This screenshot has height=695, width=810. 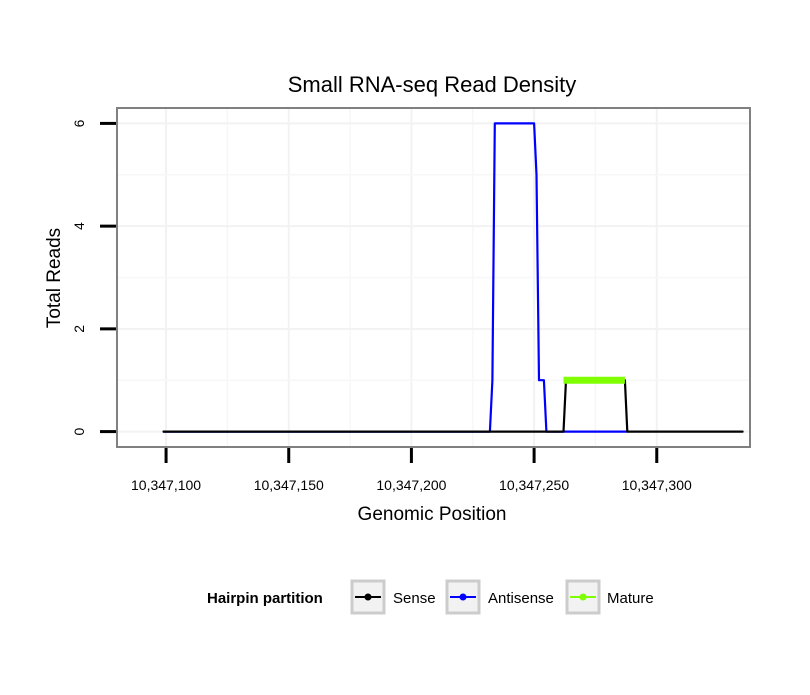 What do you see at coordinates (534, 485) in the screenshot?
I see `x-tick-label: 10,347,250` at bounding box center [534, 485].